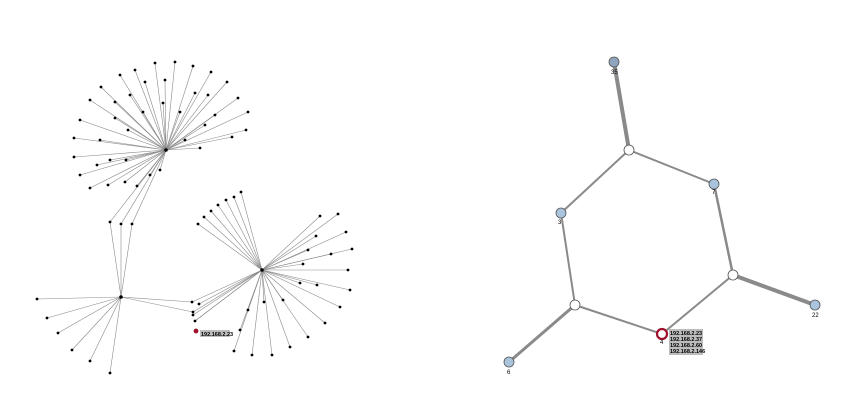 This screenshot has width=867, height=403. Describe the element at coordinates (629, 150) in the screenshot. I see `right-node-top` at that location.